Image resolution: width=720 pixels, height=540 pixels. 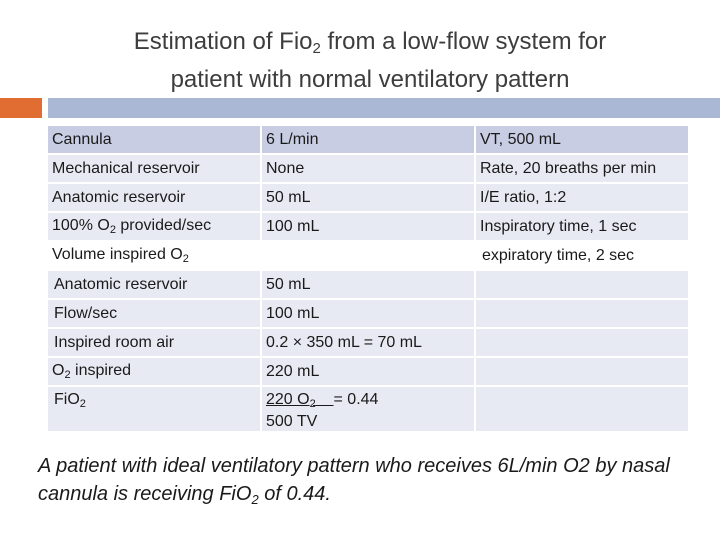 I want to click on table-row: Flow/sec 100 mL, so click(x=368, y=313).